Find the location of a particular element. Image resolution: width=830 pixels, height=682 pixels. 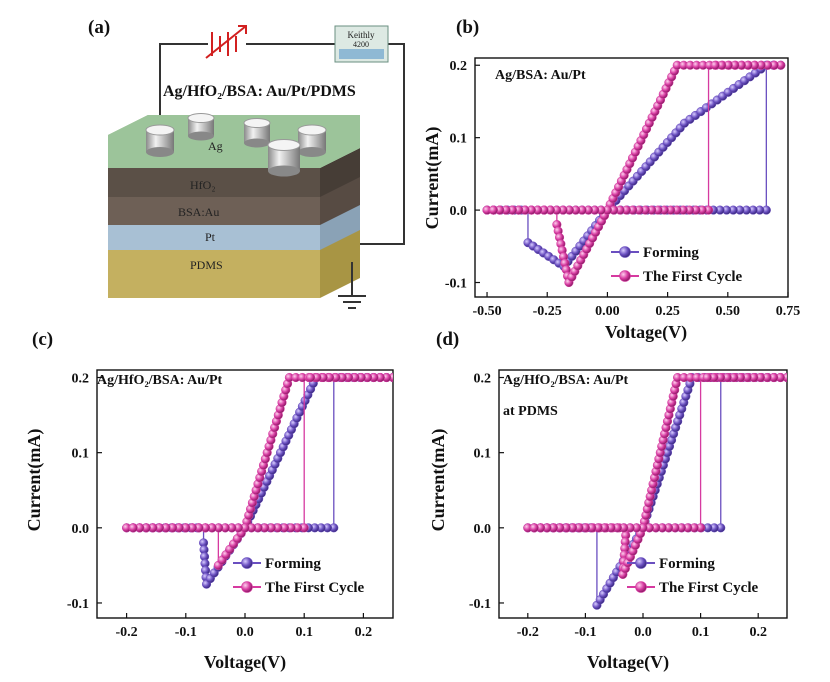

panel-label-a: (a) is located at coordinates (99, 27).